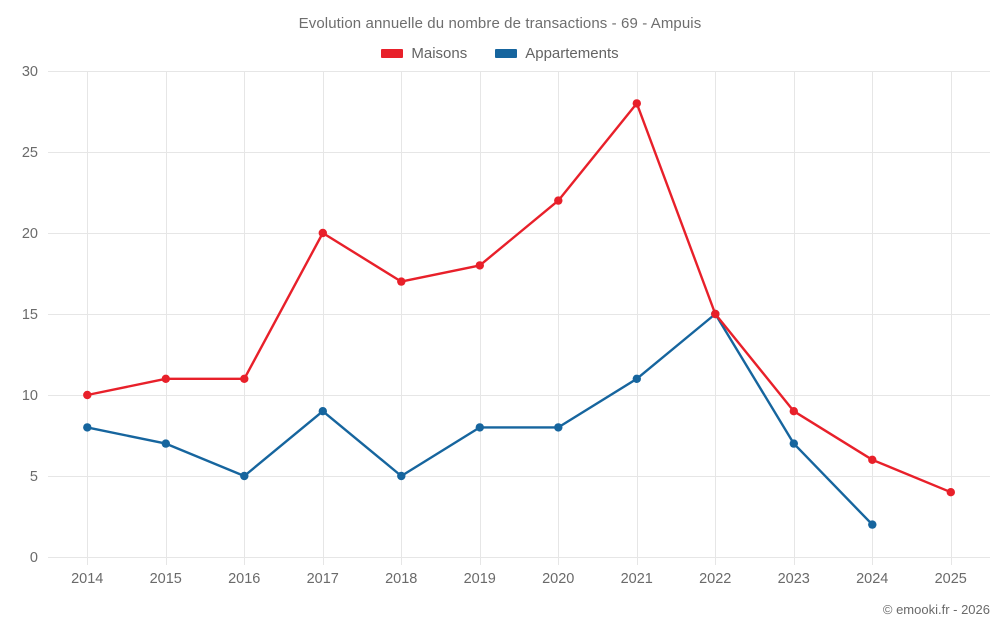 This screenshot has width=1000, height=625. What do you see at coordinates (480, 579) in the screenshot?
I see `x-axis-tick-label: 2019` at bounding box center [480, 579].